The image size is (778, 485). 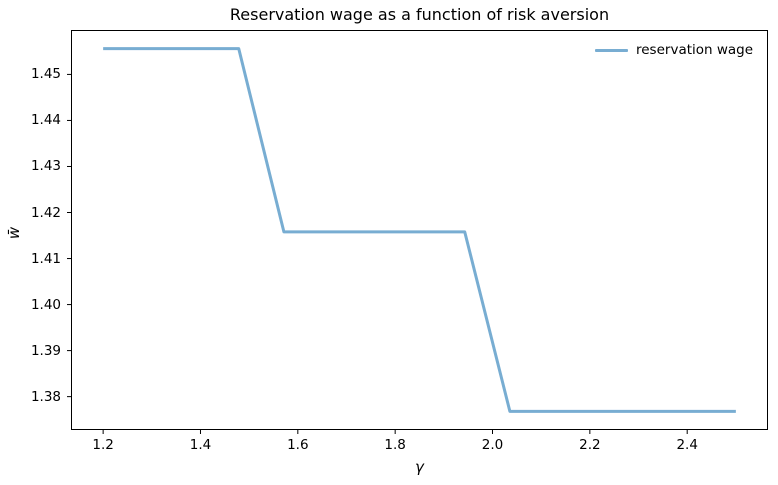 What do you see at coordinates (103, 445) in the screenshot?
I see `x-tick-label: 1.2` at bounding box center [103, 445].